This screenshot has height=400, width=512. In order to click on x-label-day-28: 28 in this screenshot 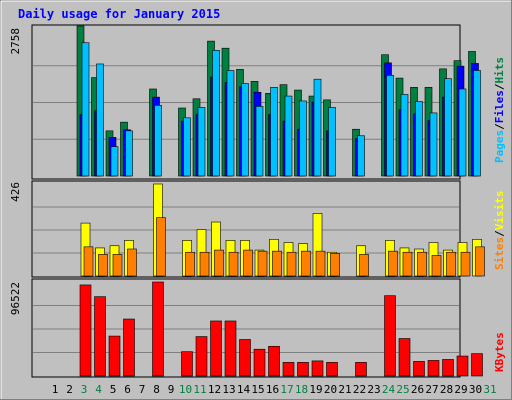, I will do `click(446, 389)`.